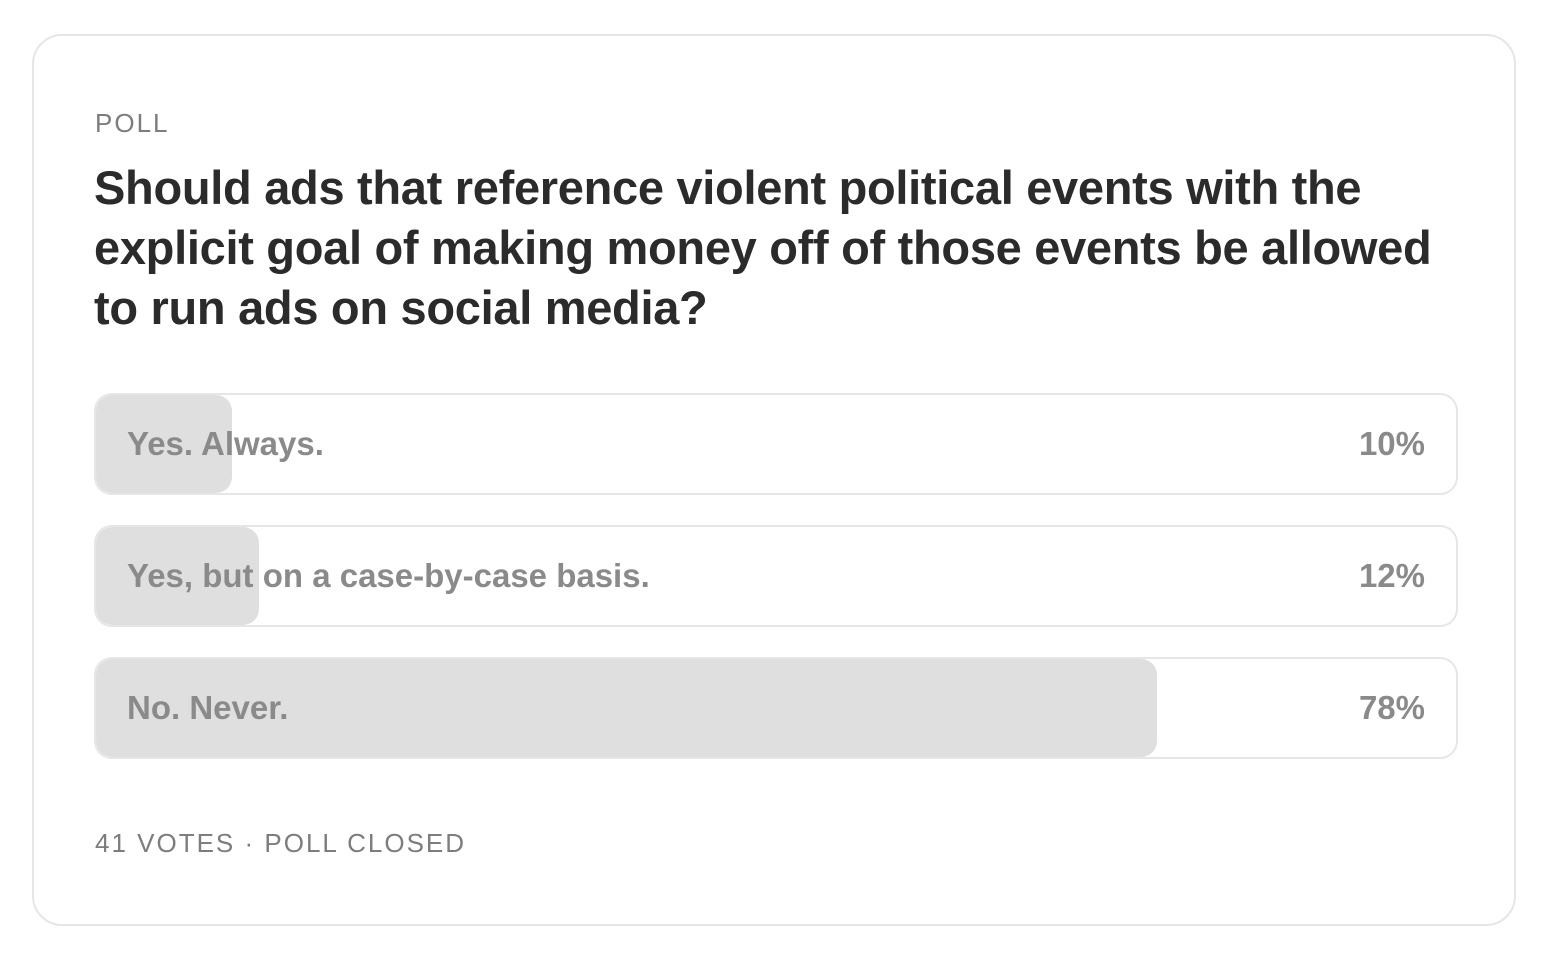  Describe the element at coordinates (1391, 707) in the screenshot. I see `poll-option-percent: 78%` at that location.